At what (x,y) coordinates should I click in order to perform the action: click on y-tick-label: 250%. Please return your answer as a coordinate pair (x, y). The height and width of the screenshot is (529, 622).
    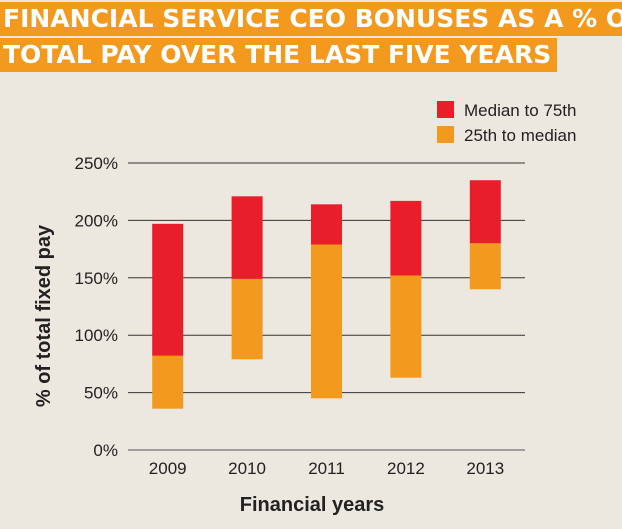
    Looking at the image, I should click on (96, 163).